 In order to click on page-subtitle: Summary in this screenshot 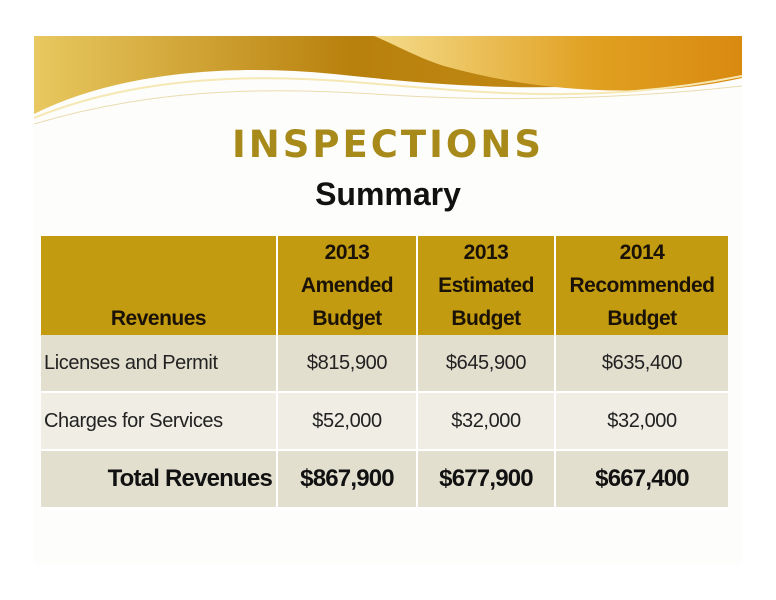, I will do `click(388, 194)`.